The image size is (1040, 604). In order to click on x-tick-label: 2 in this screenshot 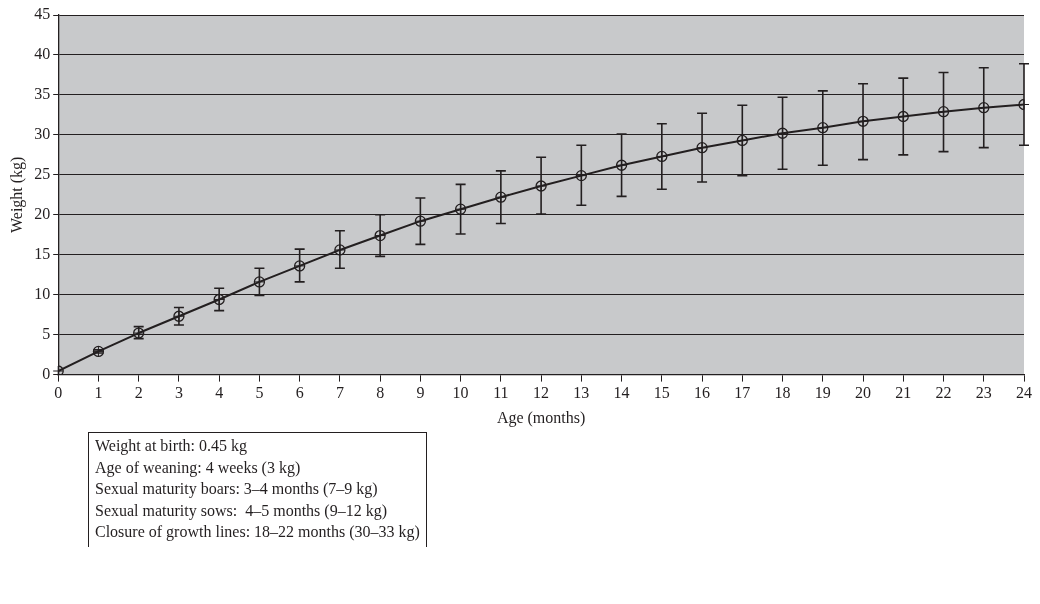, I will do `click(138, 393)`.